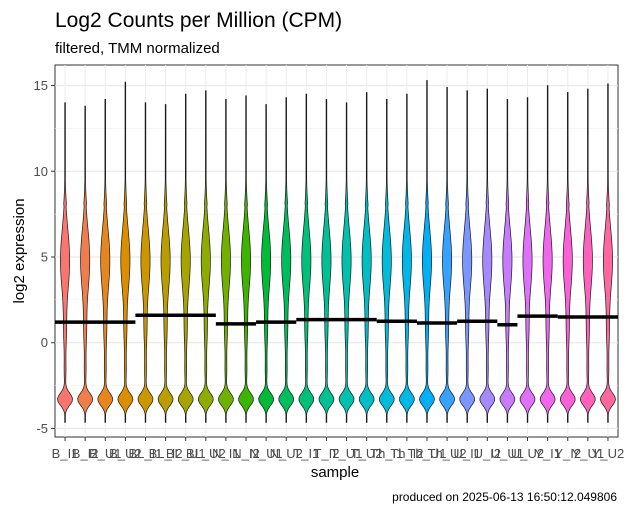 The width and height of the screenshot is (627, 515). I want to click on x-tick-label: B_I1, so click(65, 453).